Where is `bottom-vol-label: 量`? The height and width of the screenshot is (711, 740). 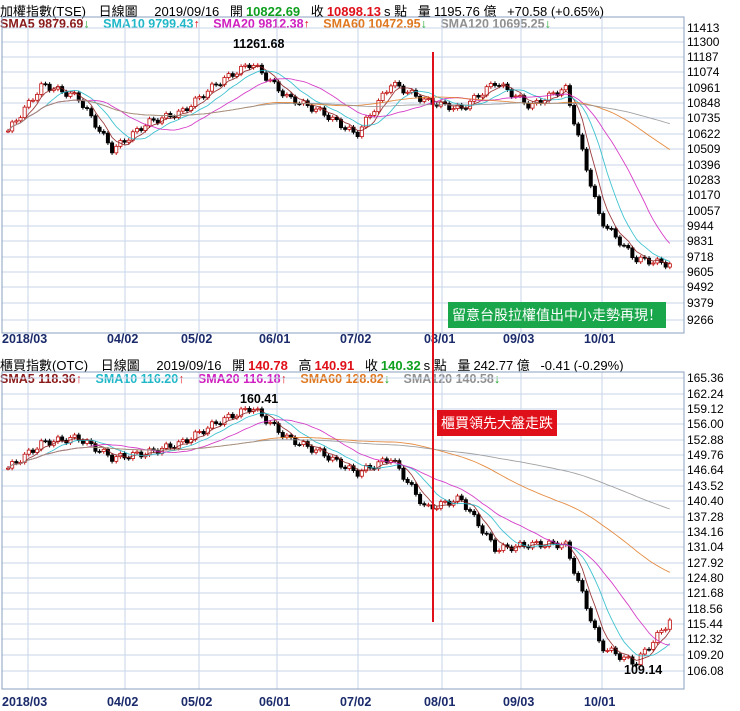 bottom-vol-label: 量 is located at coordinates (464, 365).